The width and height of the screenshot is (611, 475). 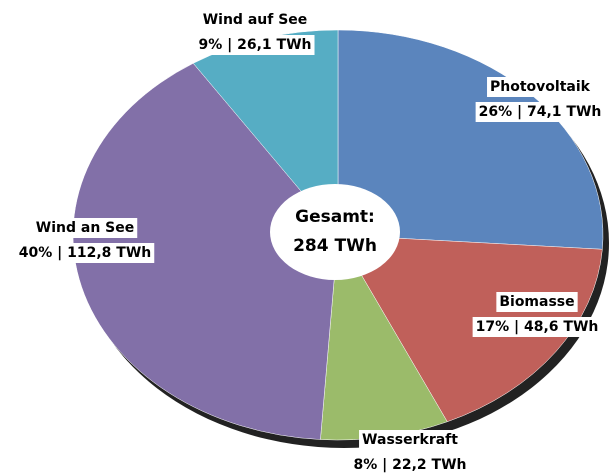 I want to click on value-label: 17% | 48,6 TWh, so click(x=537, y=327).